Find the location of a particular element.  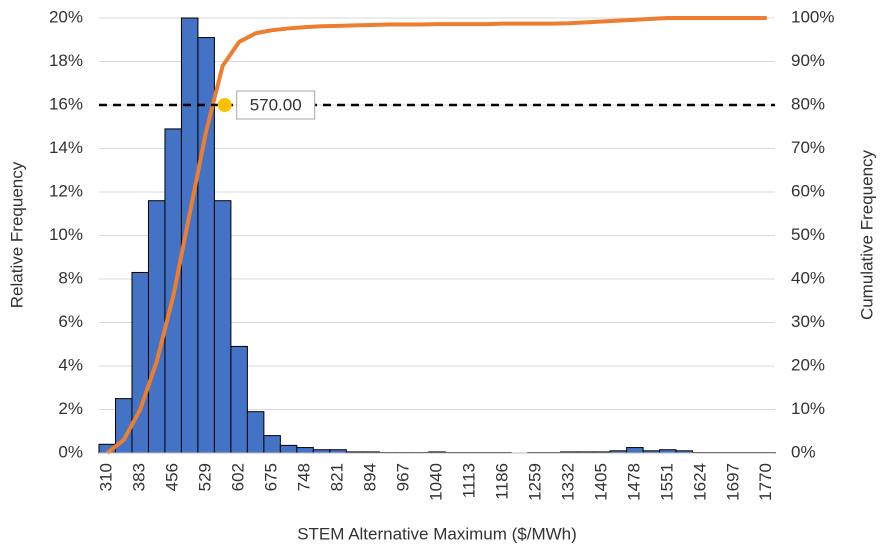

x-tick-label: 894 is located at coordinates (370, 477).